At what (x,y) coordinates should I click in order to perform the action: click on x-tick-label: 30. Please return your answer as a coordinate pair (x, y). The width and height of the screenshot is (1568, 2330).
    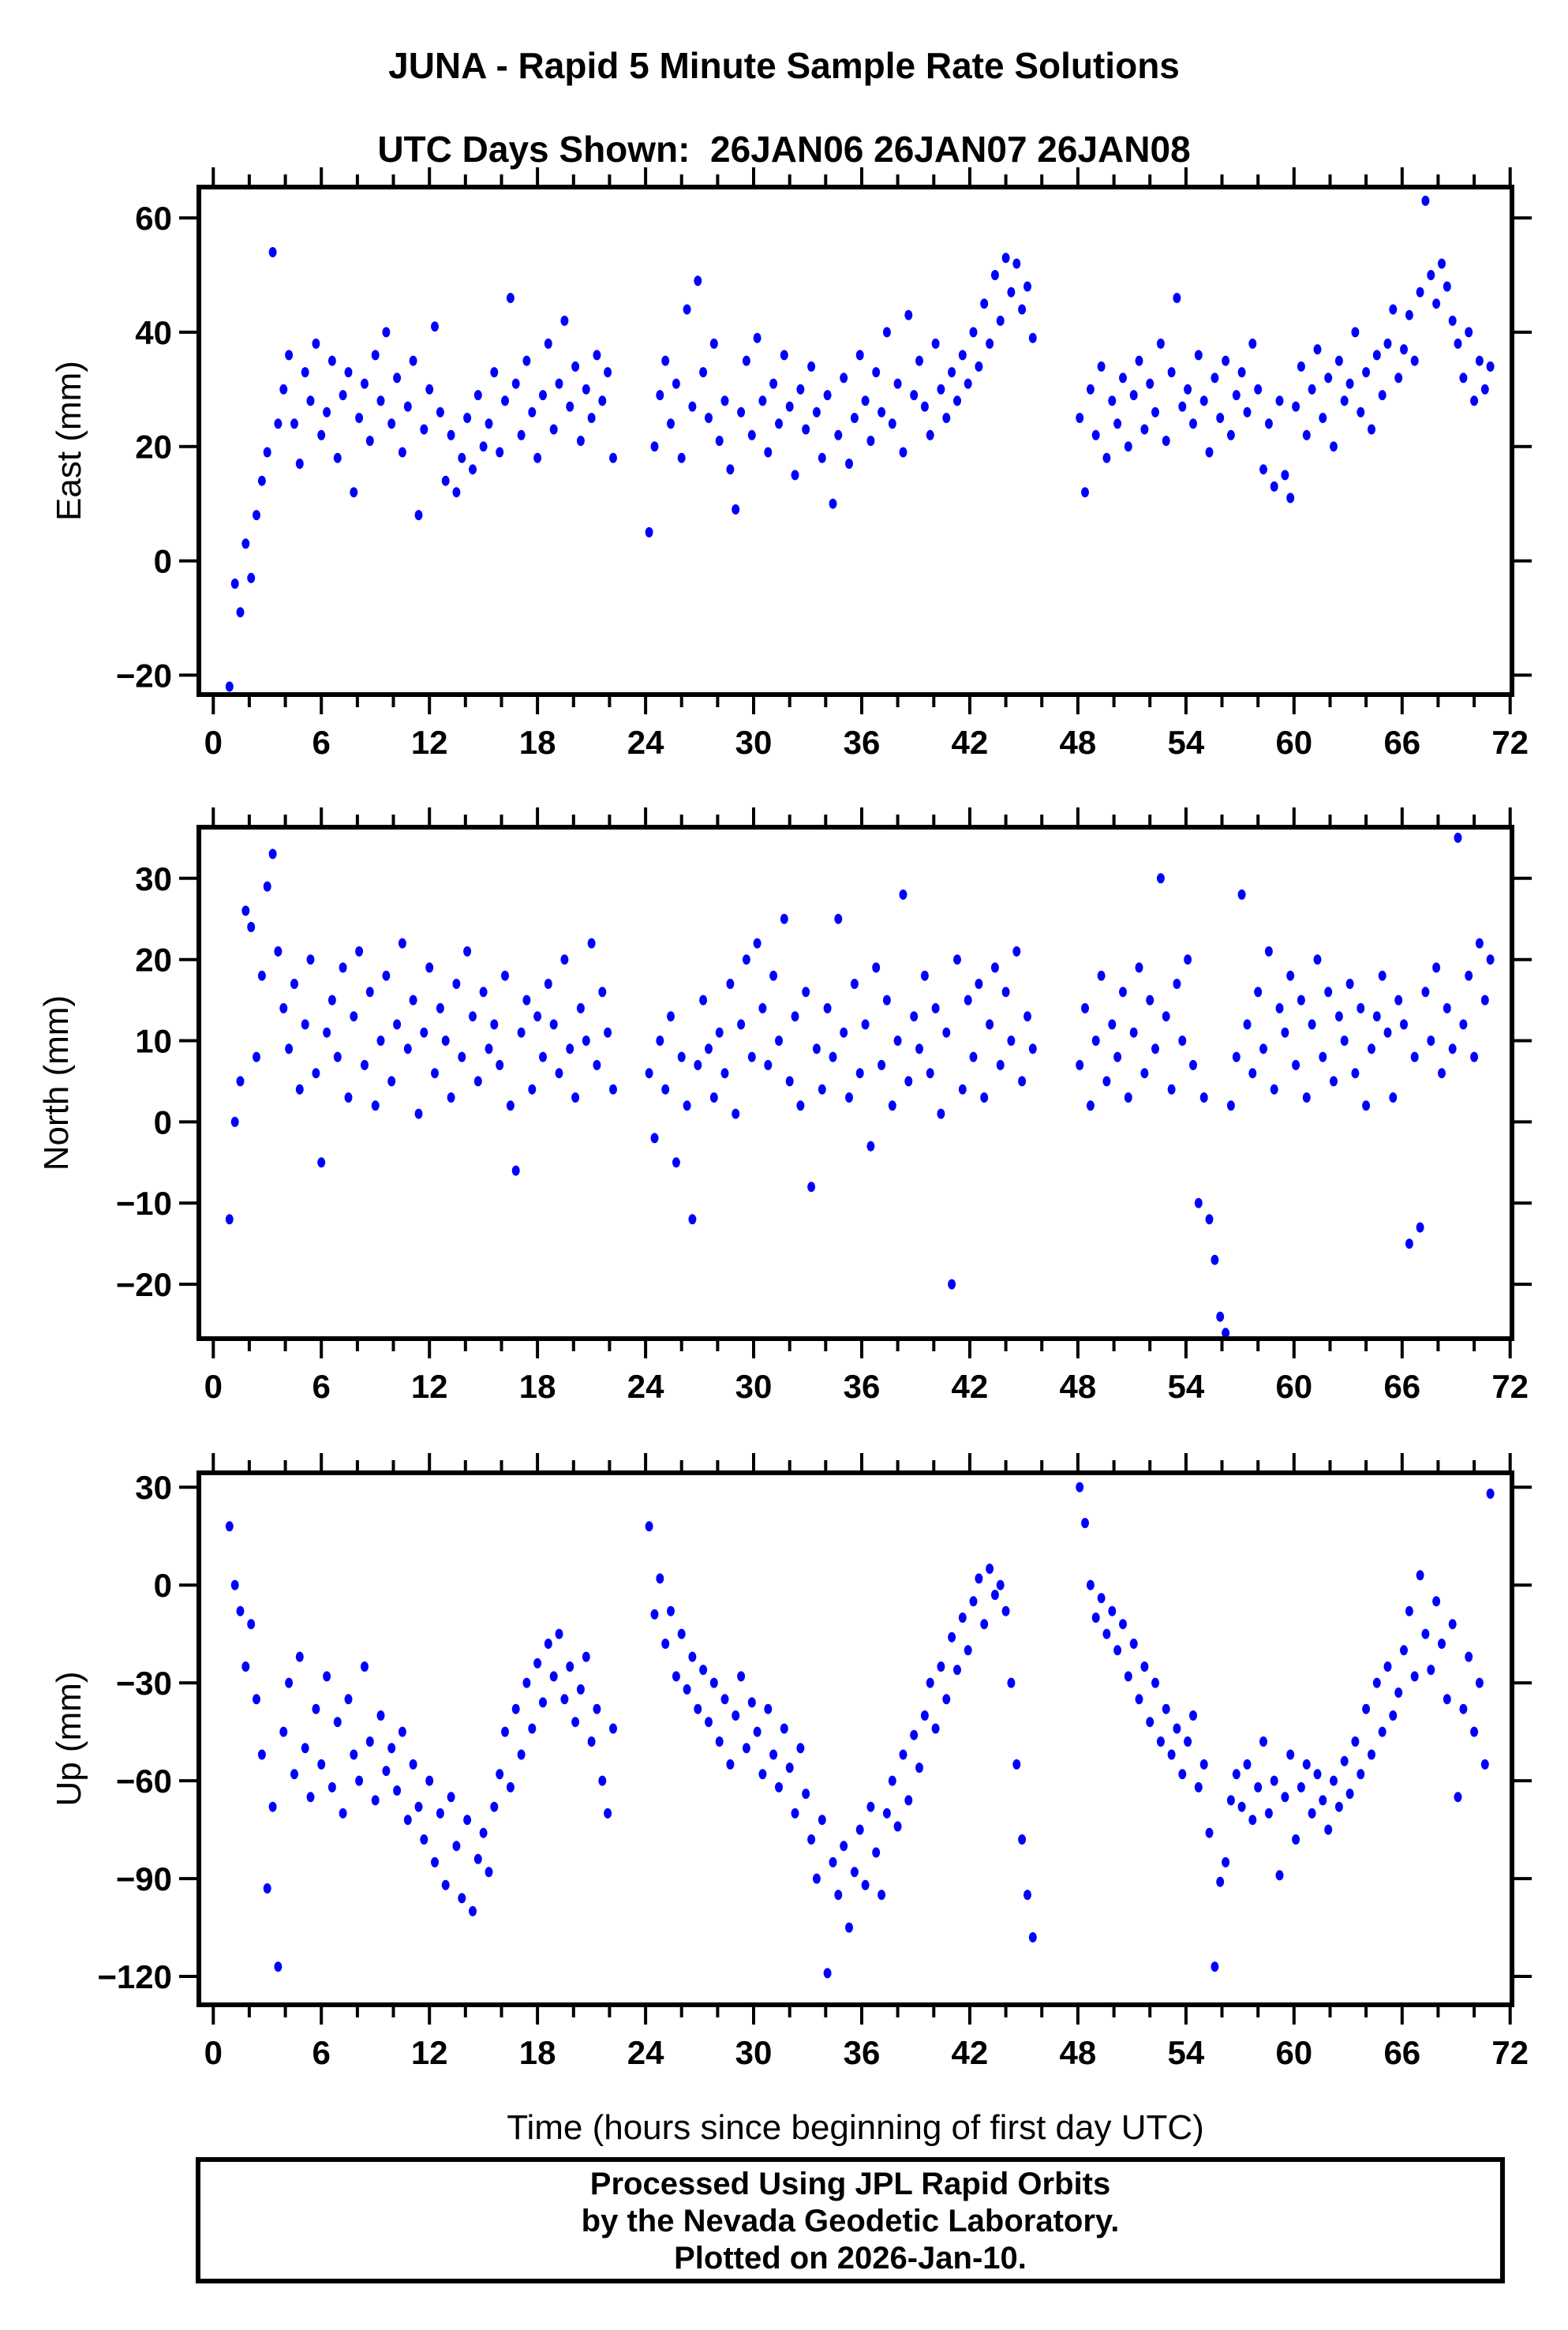
    Looking at the image, I should click on (754, 743).